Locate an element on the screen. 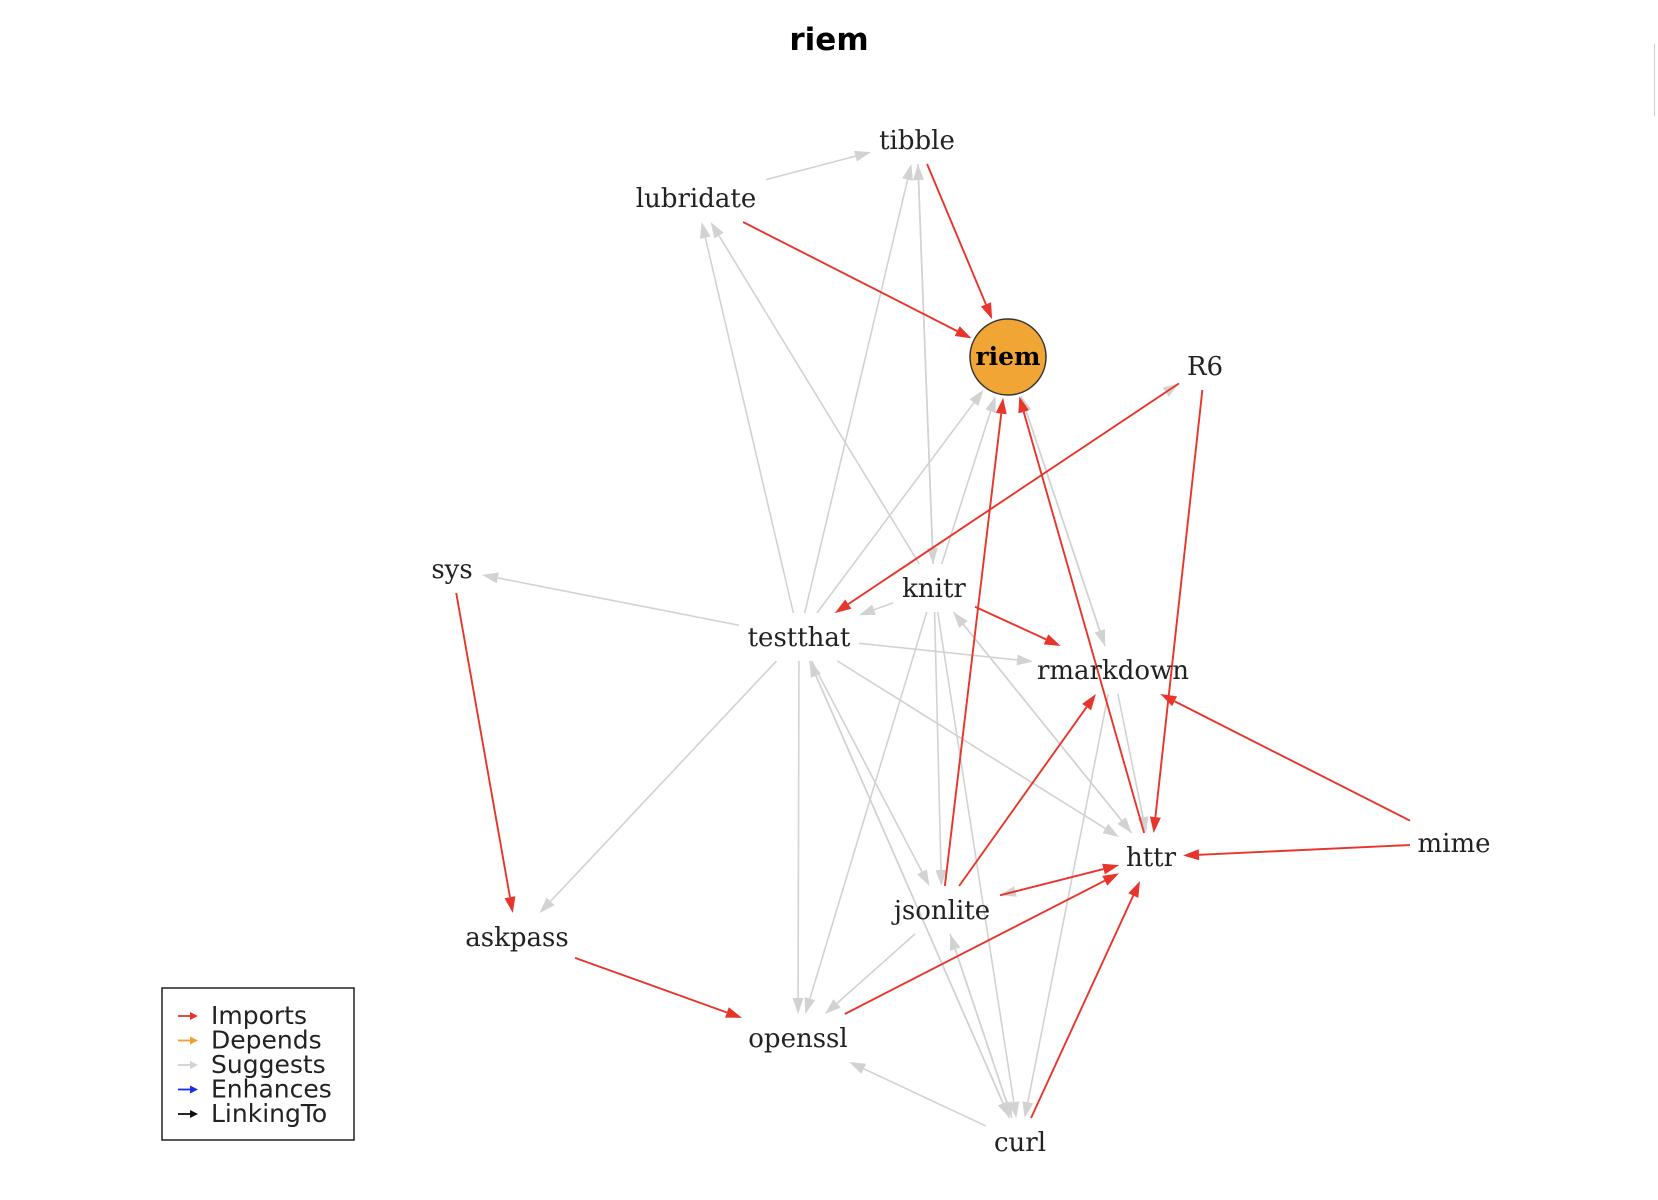 This screenshot has width=1658, height=1200. edge-openssl-to-httr is located at coordinates (981, 944).